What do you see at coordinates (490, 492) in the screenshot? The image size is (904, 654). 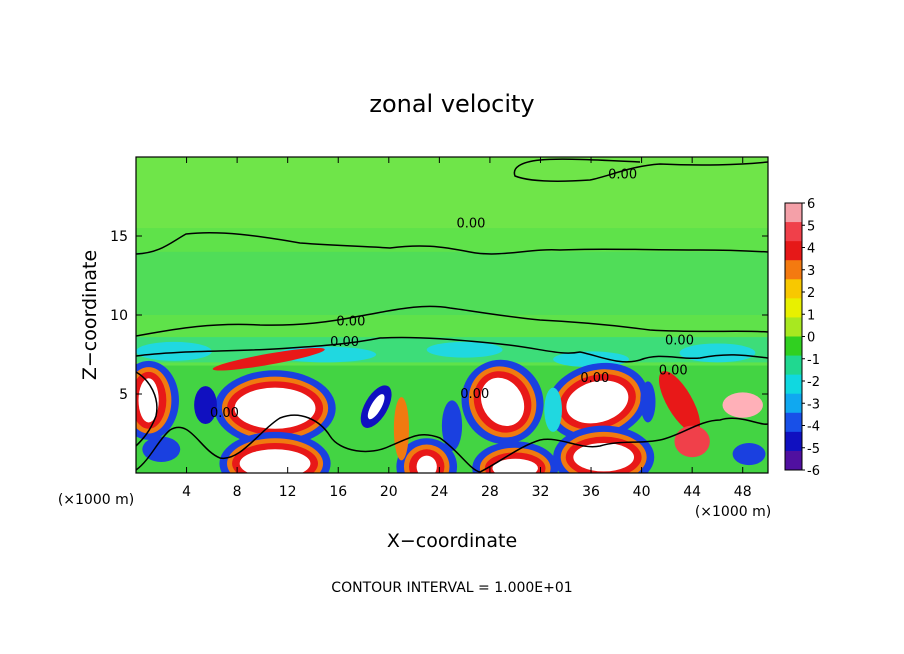 I see `x-tick-label: 28` at bounding box center [490, 492].